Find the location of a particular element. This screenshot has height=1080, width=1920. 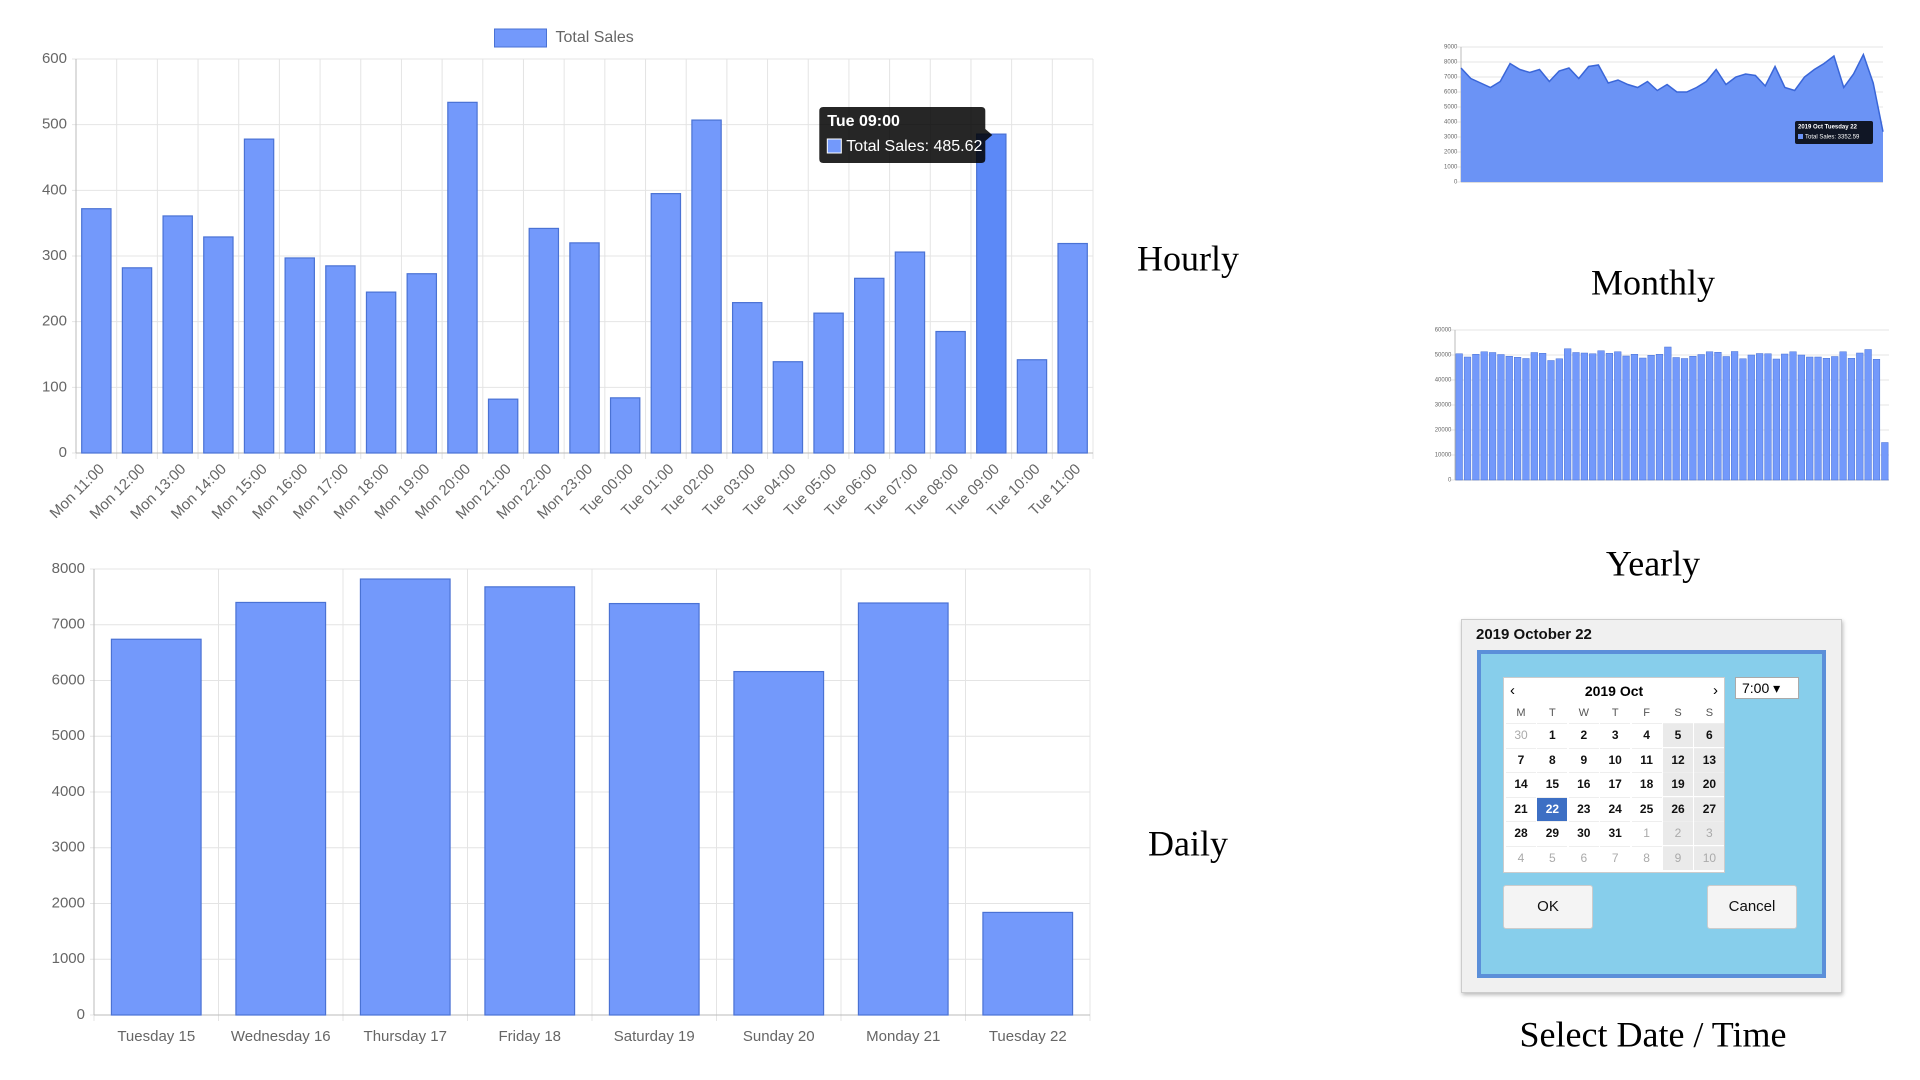

day: 28 is located at coordinates (1521, 833).